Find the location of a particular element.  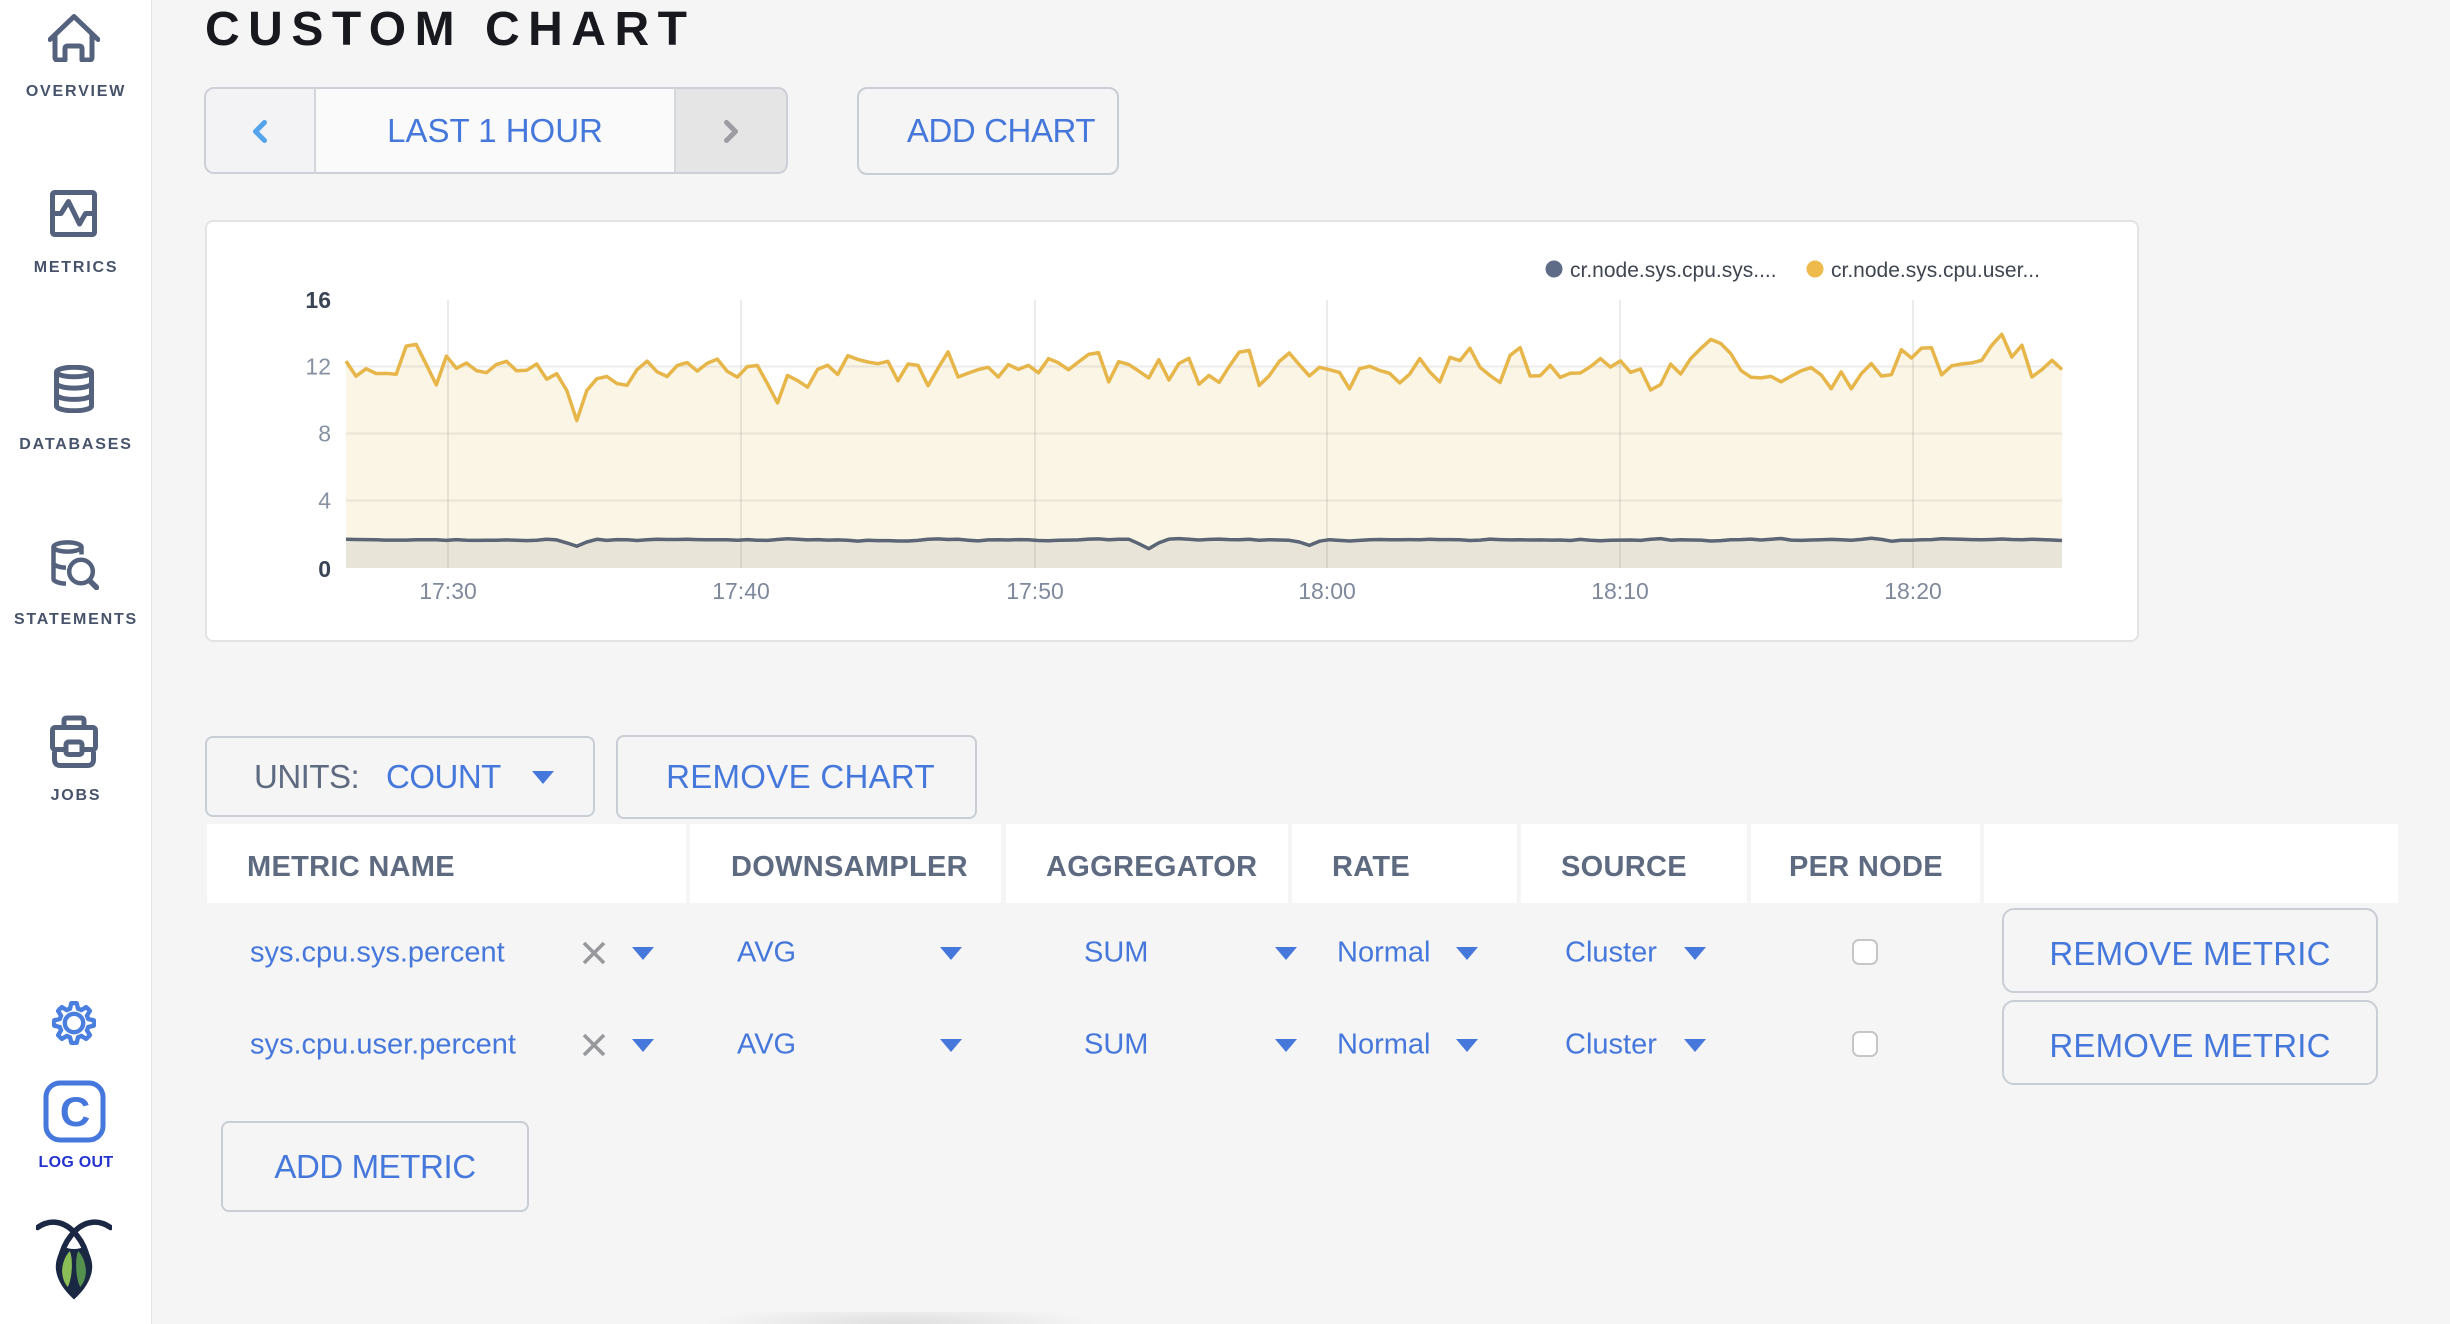

svg-text: 18:10 is located at coordinates (1620, 591).